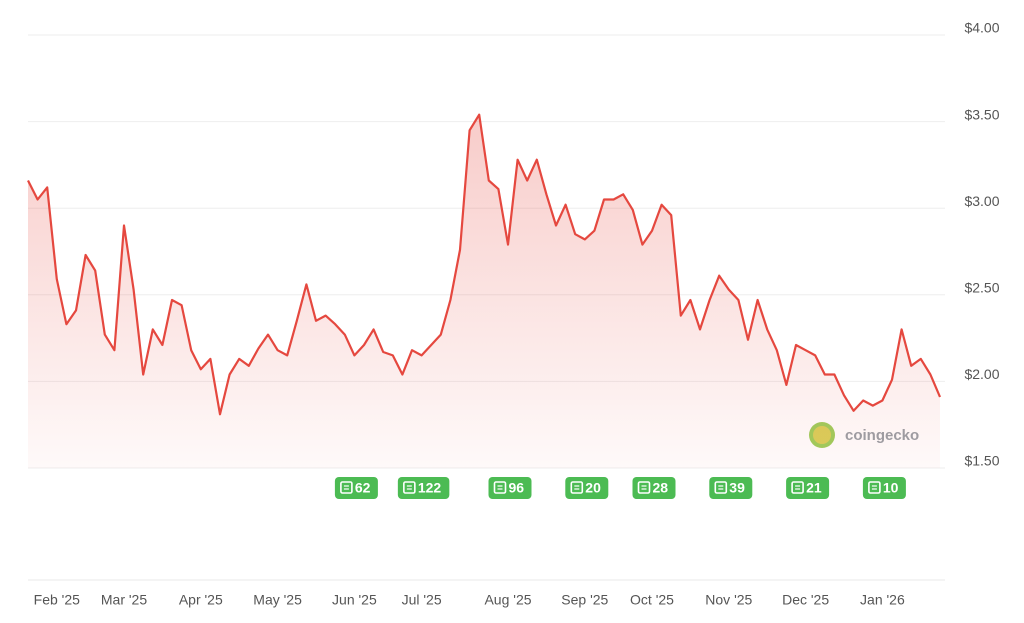 Image resolution: width=1024 pixels, height=623 pixels. I want to click on news-count: 39, so click(737, 488).